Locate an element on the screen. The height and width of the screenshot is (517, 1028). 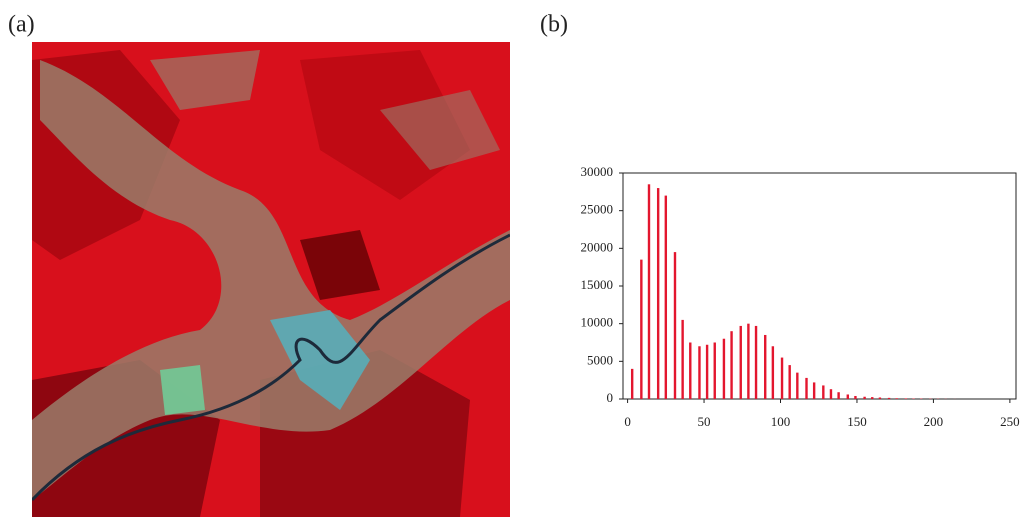
x-tick-label: 250 is located at coordinates (1010, 421).